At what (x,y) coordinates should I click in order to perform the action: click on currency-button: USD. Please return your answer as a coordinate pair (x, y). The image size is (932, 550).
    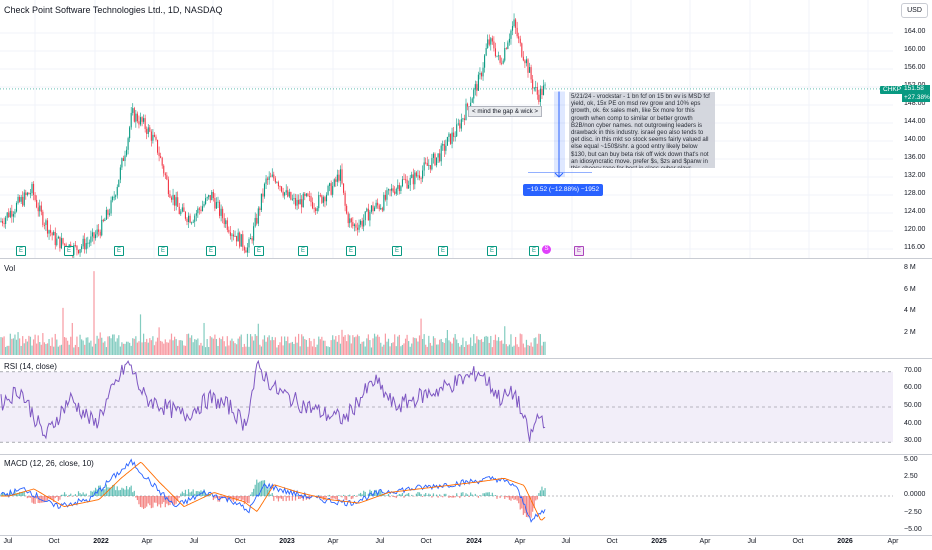
    Looking at the image, I should click on (914, 10).